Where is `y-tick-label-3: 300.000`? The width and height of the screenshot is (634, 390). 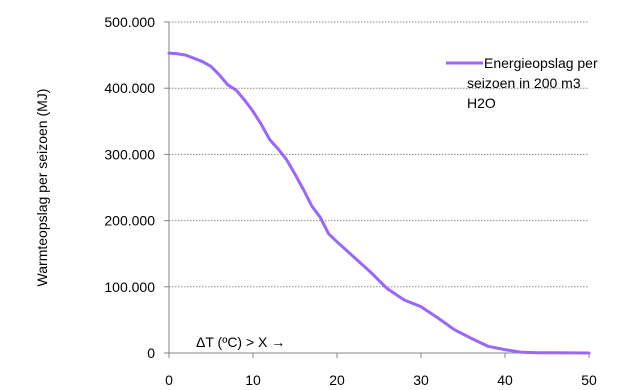 y-tick-label-3: 300.000 is located at coordinates (129, 154).